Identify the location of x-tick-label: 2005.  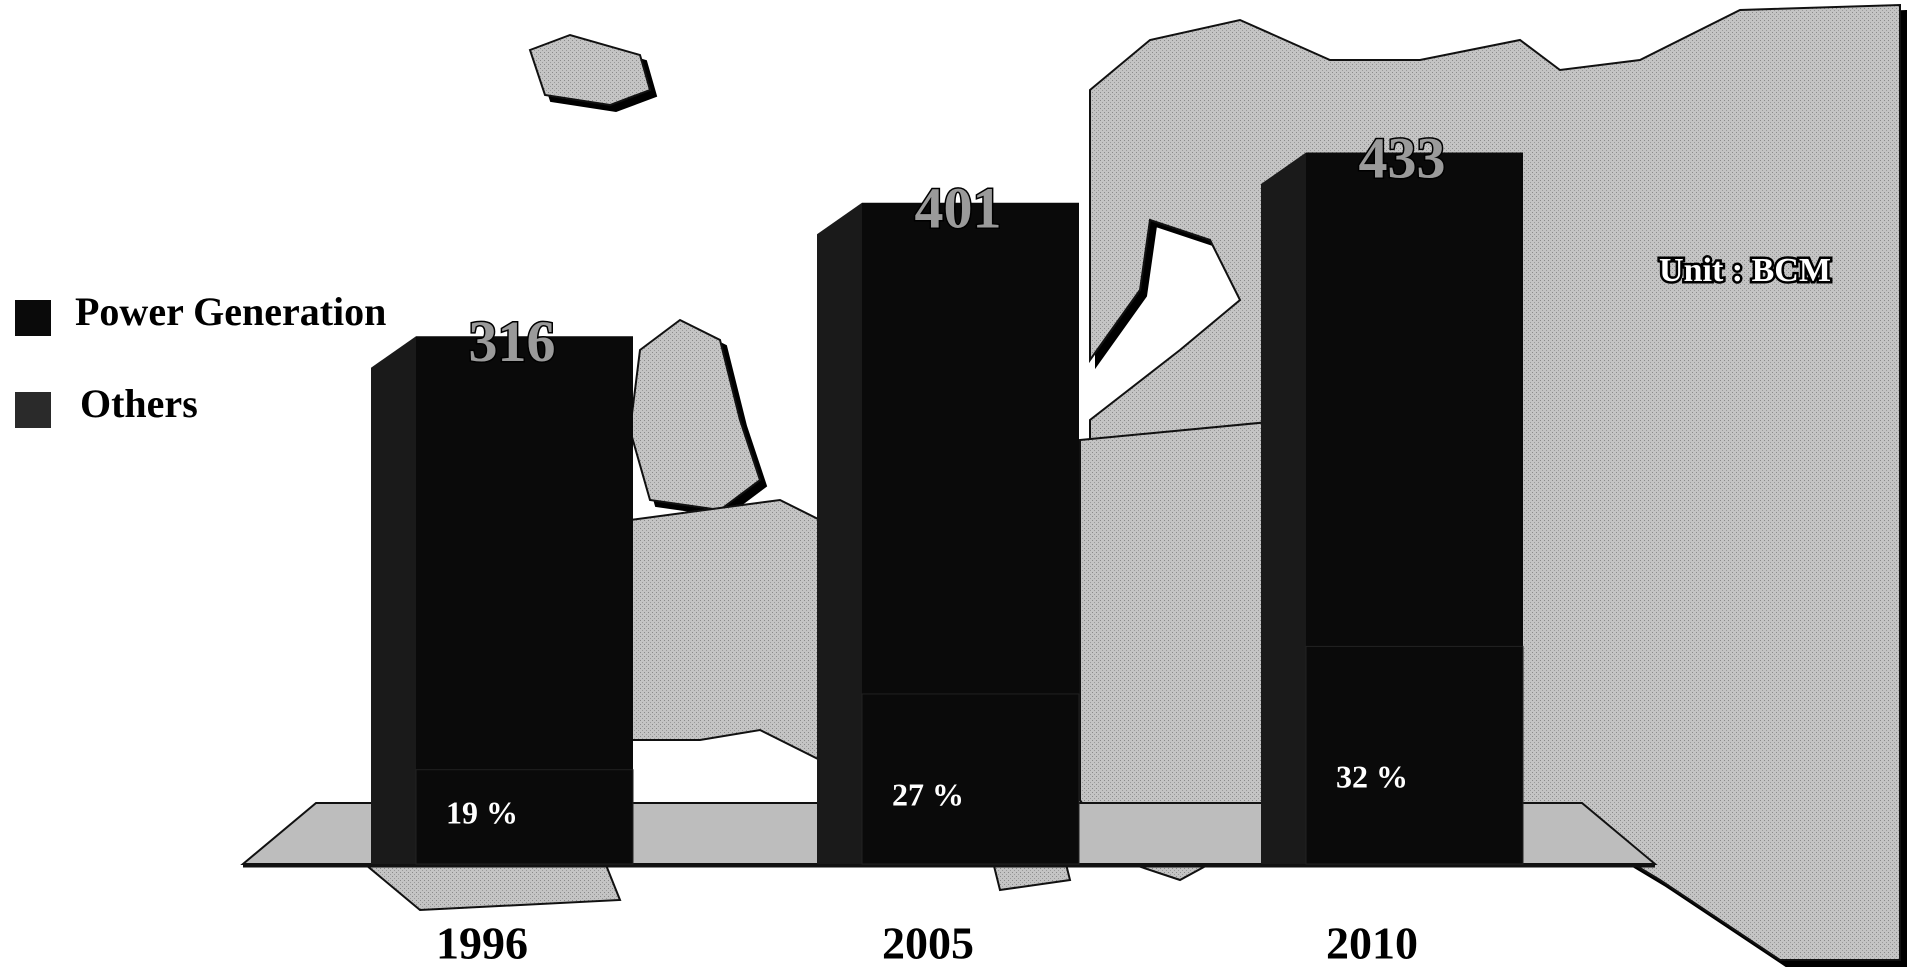
(928, 943).